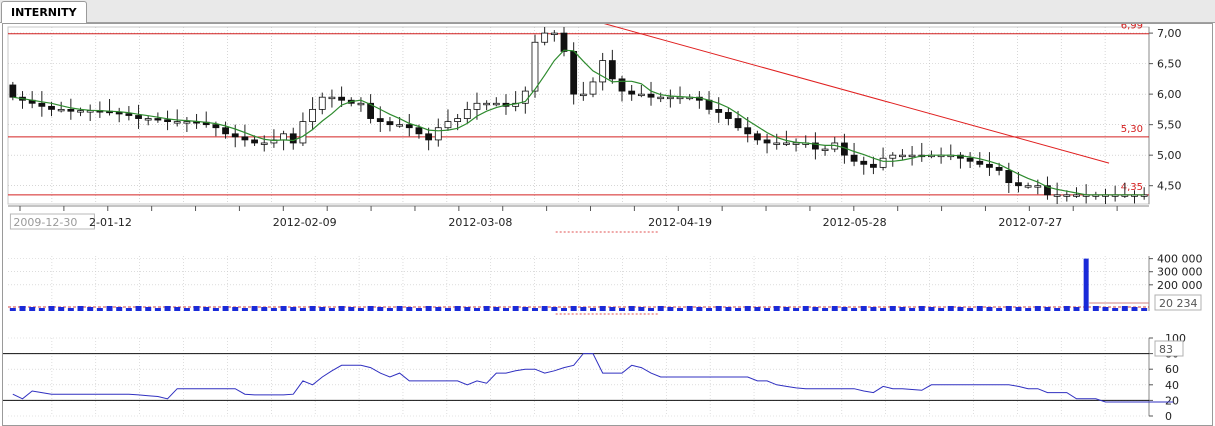 This screenshot has height=426, width=1215. What do you see at coordinates (44, 12) in the screenshot?
I see `tab-internity: INTERNITY` at bounding box center [44, 12].